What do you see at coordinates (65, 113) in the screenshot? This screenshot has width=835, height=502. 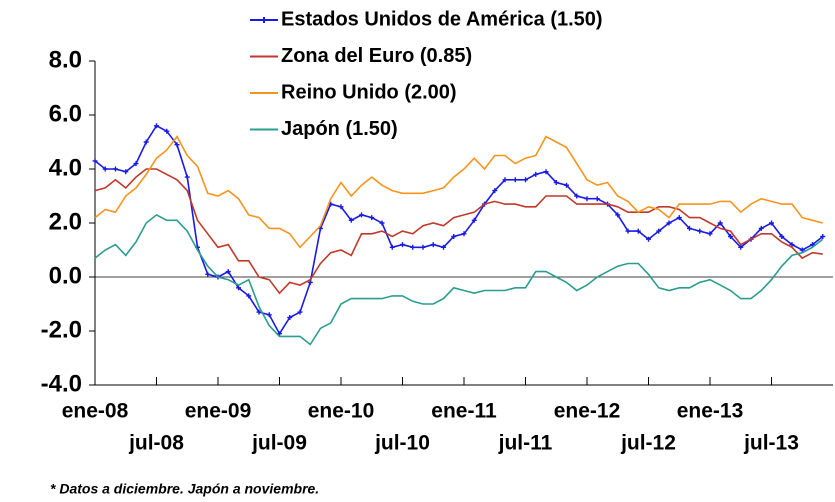 I see `y-tick-label: 6.0` at bounding box center [65, 113].